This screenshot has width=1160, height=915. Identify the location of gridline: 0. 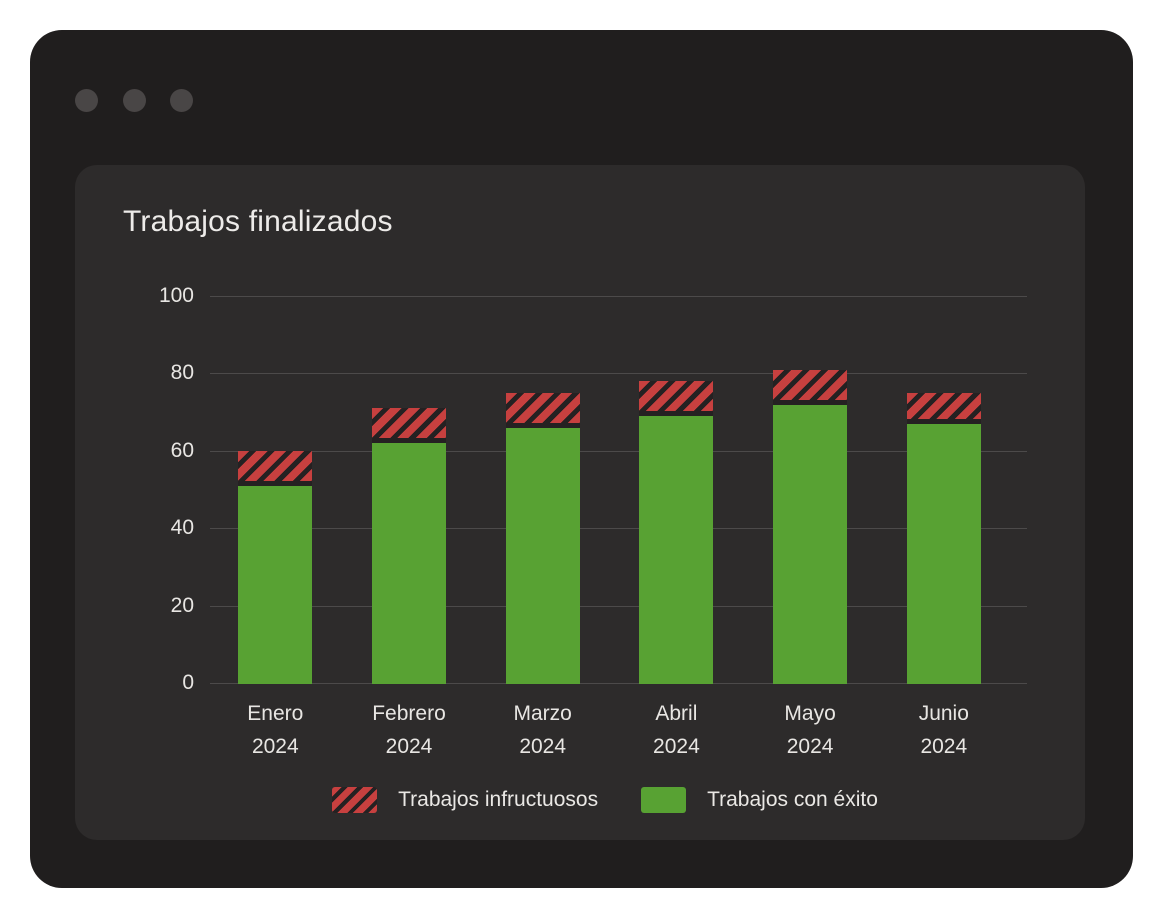
(604, 682).